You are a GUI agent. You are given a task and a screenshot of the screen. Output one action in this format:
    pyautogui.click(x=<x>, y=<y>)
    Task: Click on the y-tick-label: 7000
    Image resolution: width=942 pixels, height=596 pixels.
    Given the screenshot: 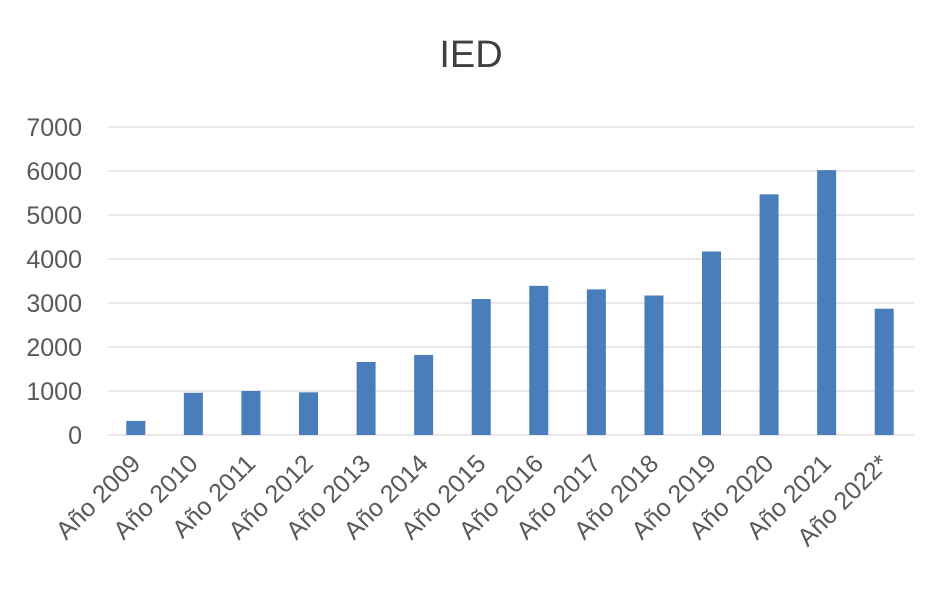 What is the action you would take?
    pyautogui.click(x=54, y=128)
    